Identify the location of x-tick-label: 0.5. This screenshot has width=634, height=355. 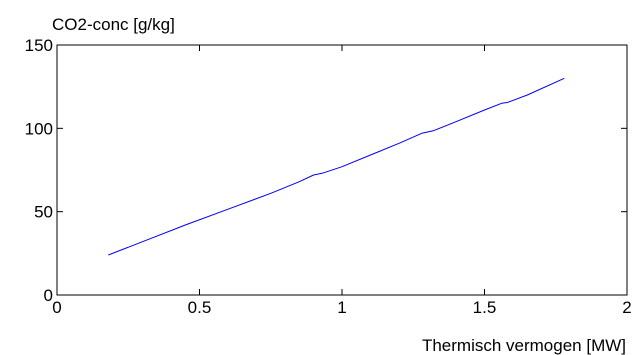
(200, 307).